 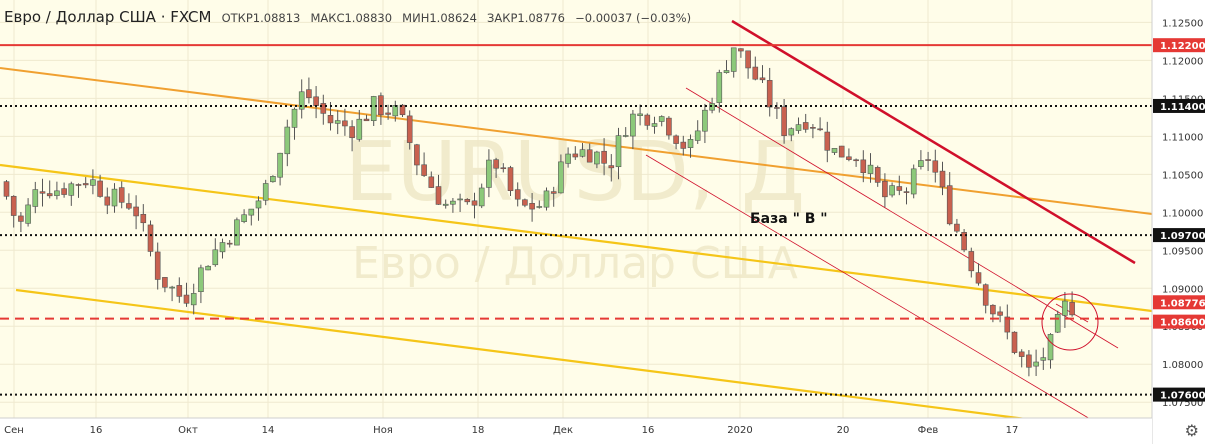 I want to click on price-label-level_4: 1.08776, so click(x=1183, y=303).